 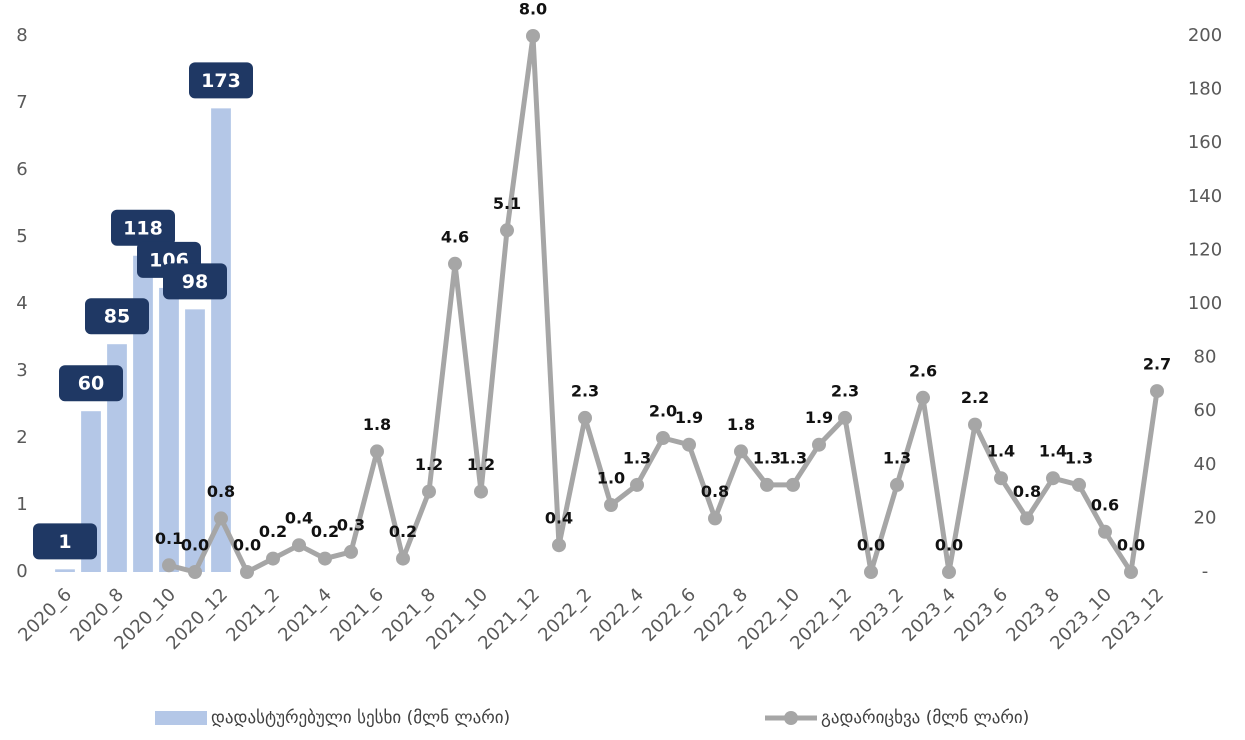 What do you see at coordinates (1001, 451) in the screenshot?
I see `line-value-label: 1.4` at bounding box center [1001, 451].